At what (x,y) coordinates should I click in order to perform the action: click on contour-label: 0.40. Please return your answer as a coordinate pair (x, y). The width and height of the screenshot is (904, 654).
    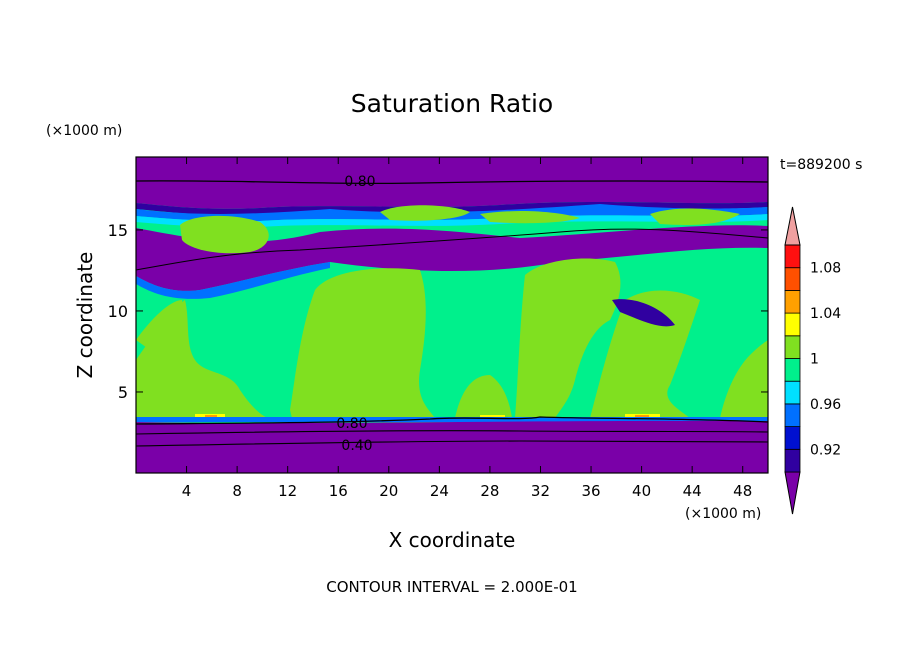
    Looking at the image, I should click on (356, 446).